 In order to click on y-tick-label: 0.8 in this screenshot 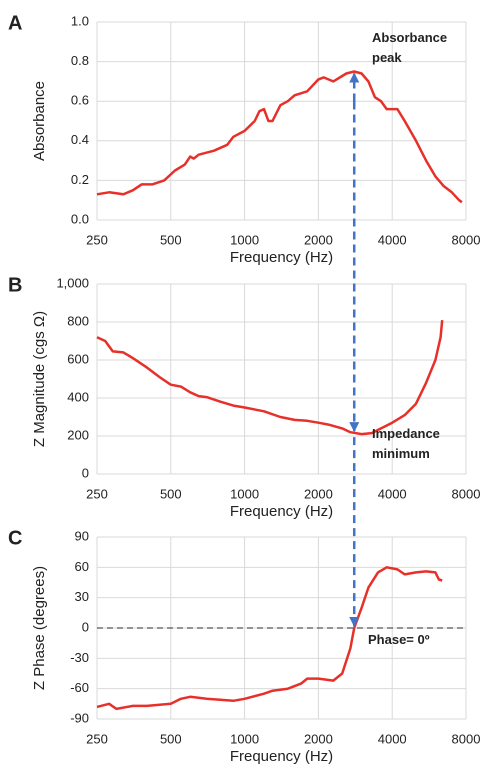, I will do `click(80, 60)`.